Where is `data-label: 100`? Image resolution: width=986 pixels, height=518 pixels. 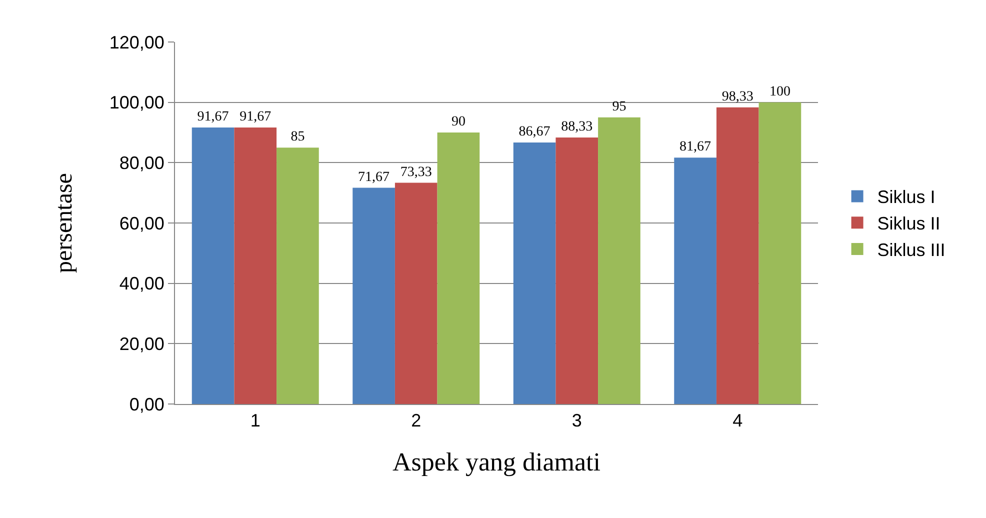 data-label: 100 is located at coordinates (779, 92).